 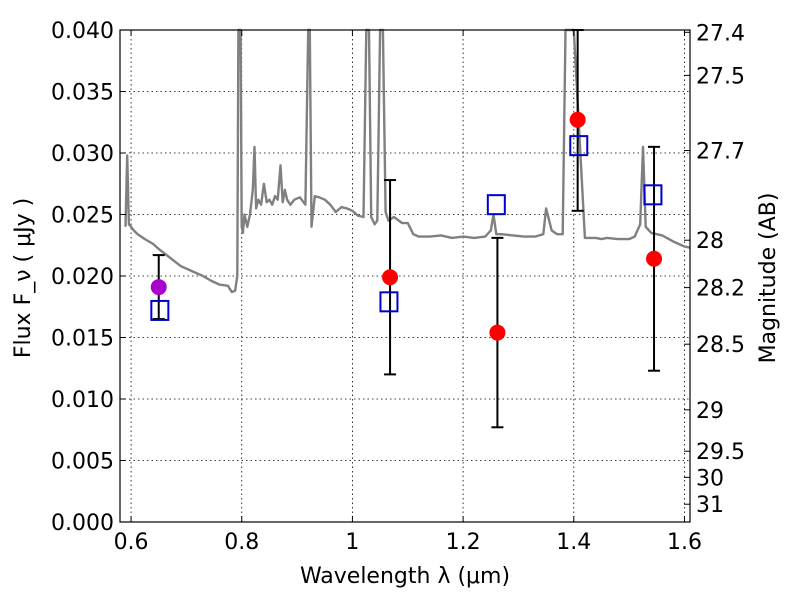 What do you see at coordinates (720, 345) in the screenshot?
I see `y2-tick-label: 28.5` at bounding box center [720, 345].